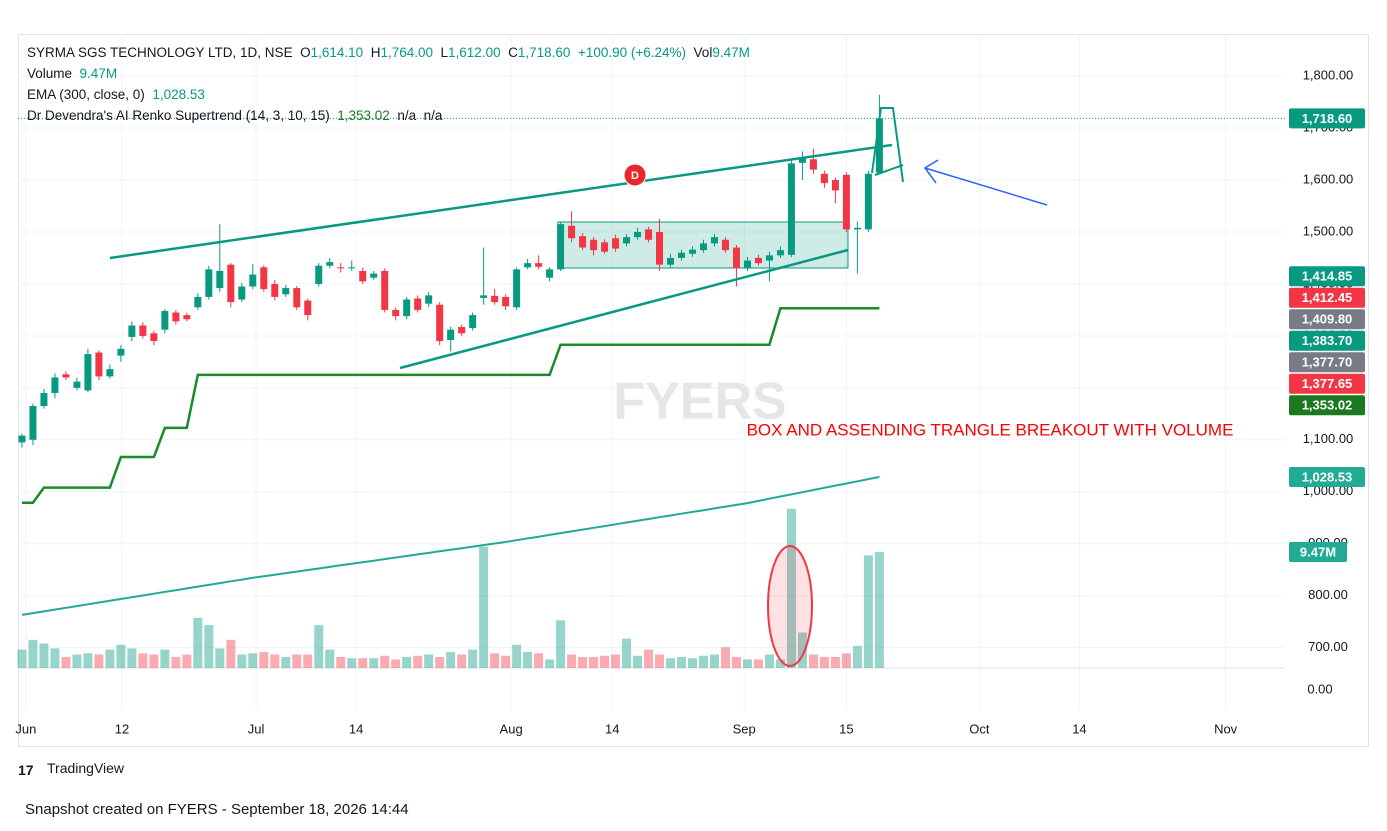  I want to click on ohlc-value: 1,764.00, so click(406, 52).